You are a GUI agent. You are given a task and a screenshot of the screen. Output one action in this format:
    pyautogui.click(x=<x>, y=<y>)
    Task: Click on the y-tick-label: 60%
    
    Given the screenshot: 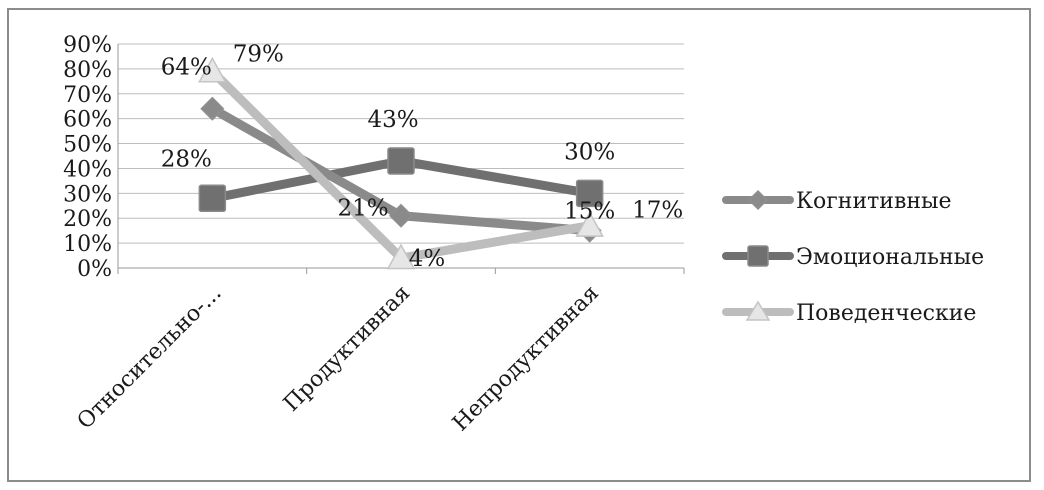 What is the action you would take?
    pyautogui.click(x=87, y=120)
    